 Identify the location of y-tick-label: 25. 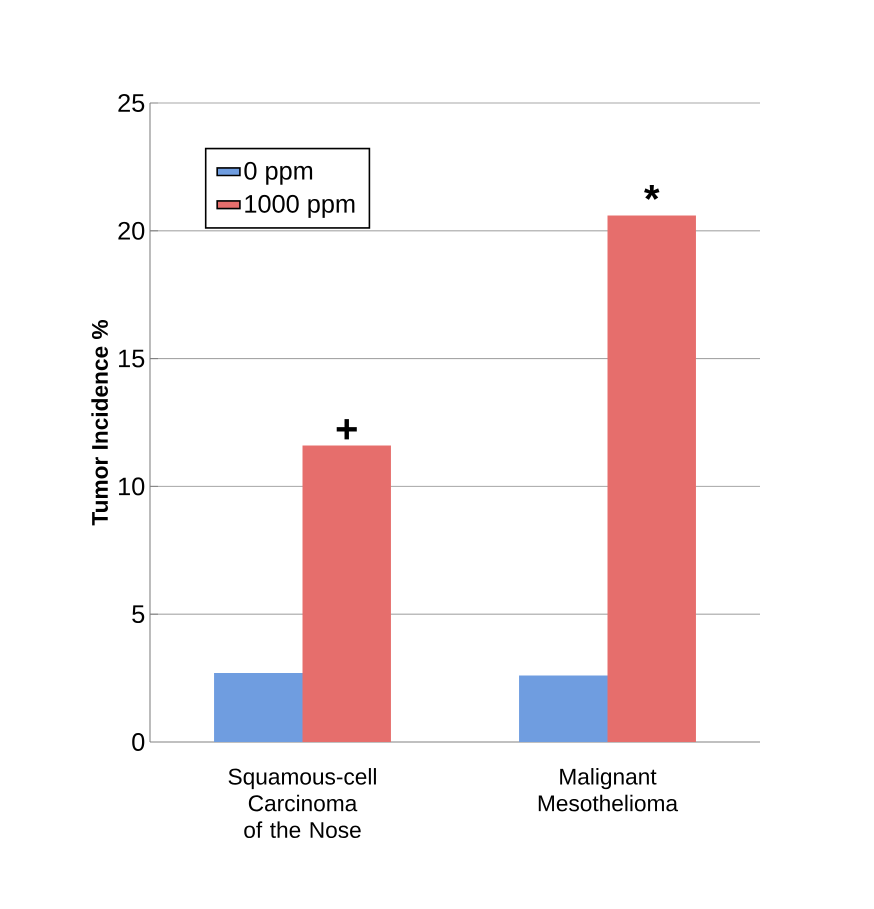
(131, 103).